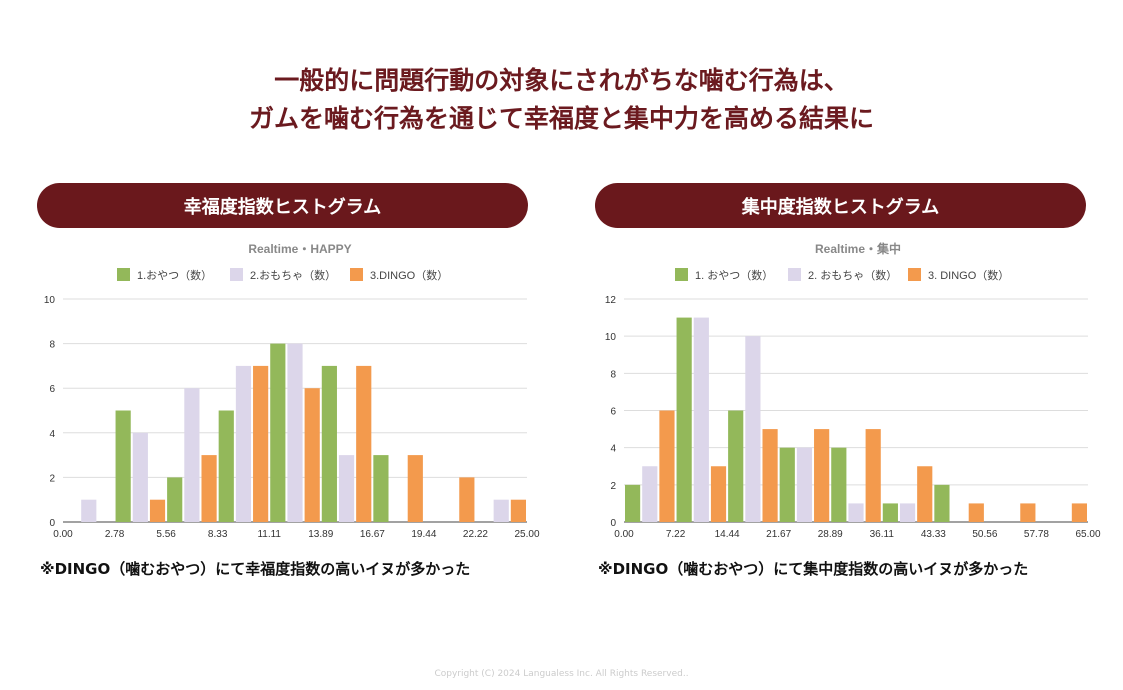 The width and height of the screenshot is (1123, 690). I want to click on x-tick-label: 2.78, so click(115, 534).